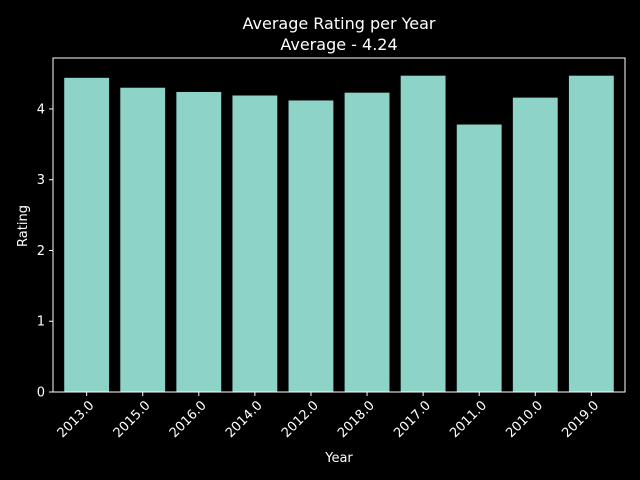  What do you see at coordinates (311, 246) in the screenshot?
I see `bar-2012.0` at bounding box center [311, 246].